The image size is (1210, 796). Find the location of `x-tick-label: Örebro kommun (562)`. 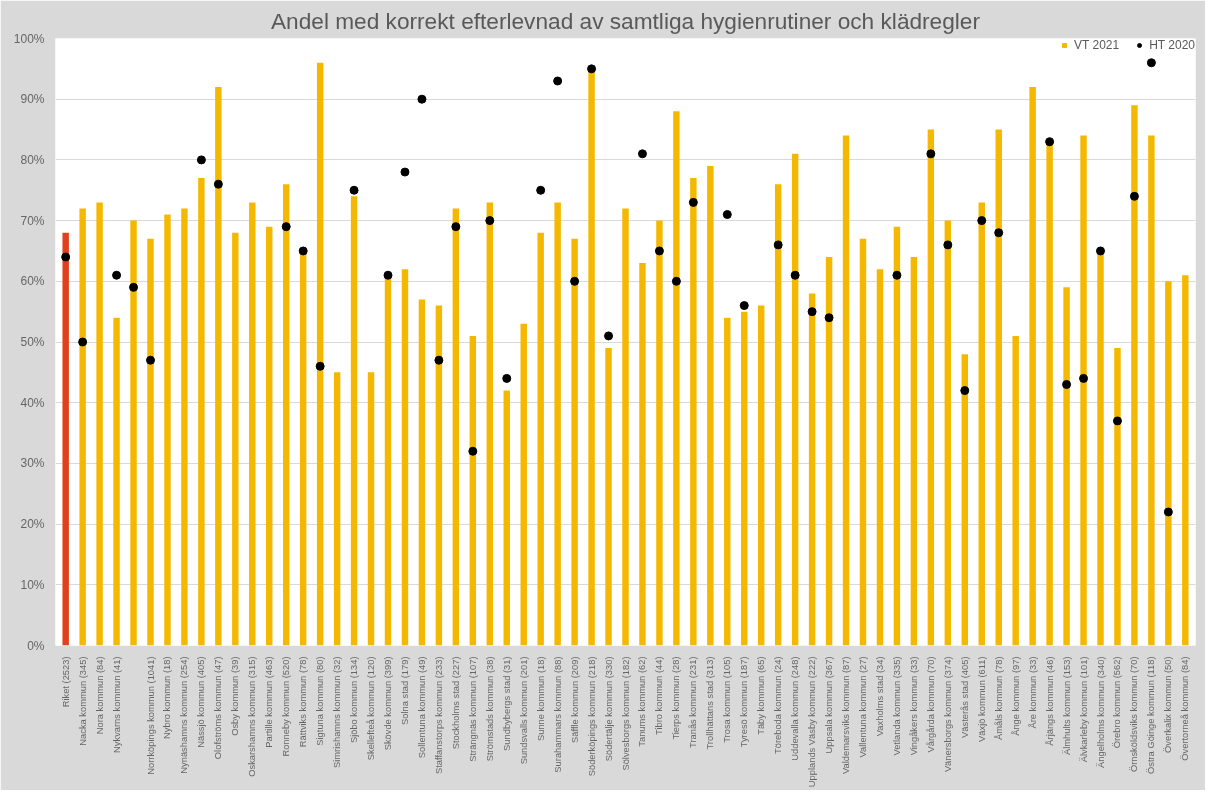

x-tick-label: Örebro kommun (562) is located at coordinates (1117, 702).